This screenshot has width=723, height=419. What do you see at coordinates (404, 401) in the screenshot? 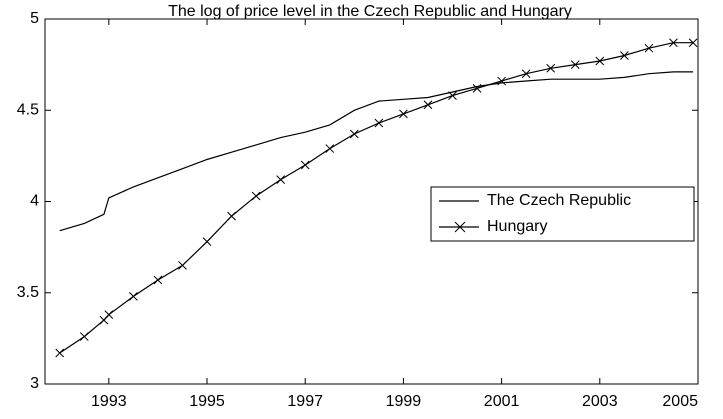
I see `x-tick-label: 1999` at bounding box center [404, 401].